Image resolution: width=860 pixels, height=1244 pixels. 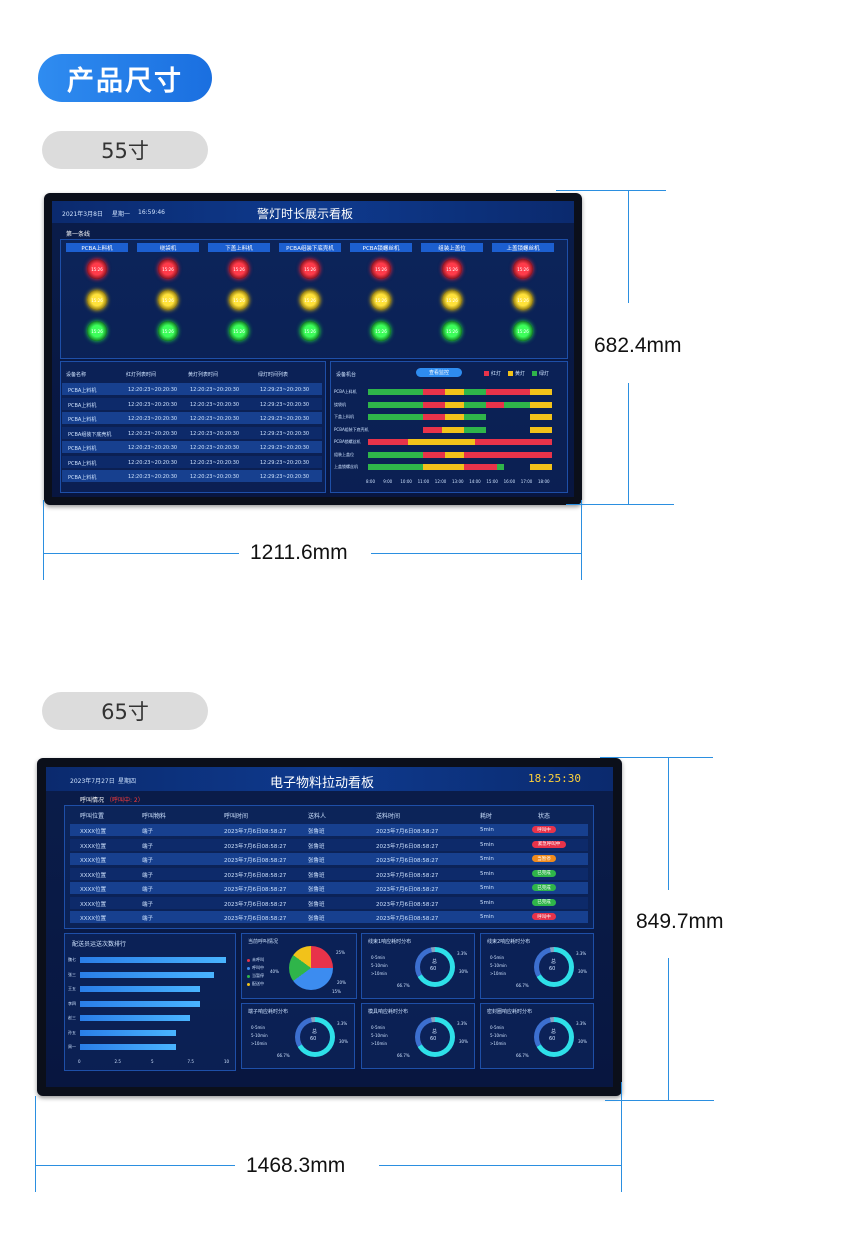 I want to click on pie-chart, so click(x=311, y=968).